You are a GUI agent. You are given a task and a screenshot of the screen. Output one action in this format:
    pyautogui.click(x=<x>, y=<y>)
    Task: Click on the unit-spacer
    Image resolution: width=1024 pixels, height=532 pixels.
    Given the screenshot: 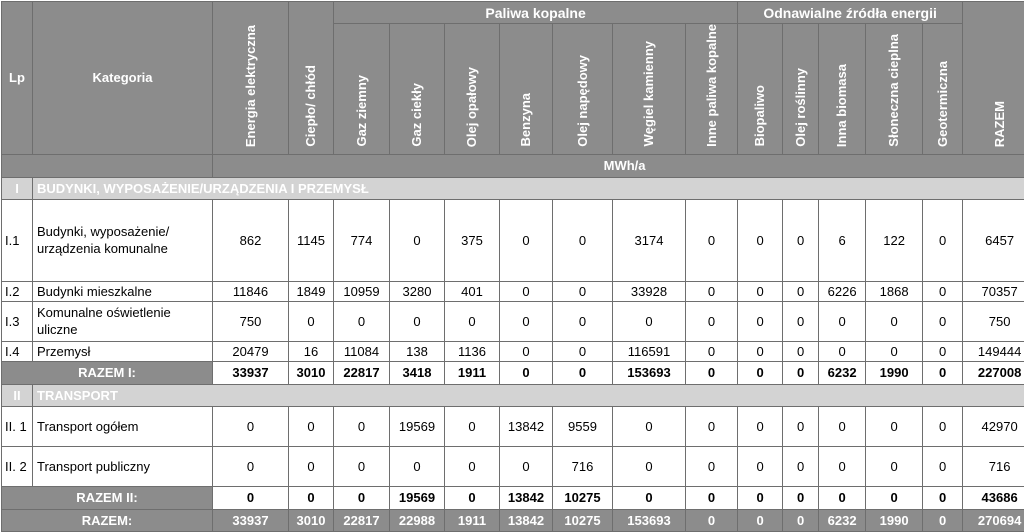 What is the action you would take?
    pyautogui.click(x=107, y=165)
    